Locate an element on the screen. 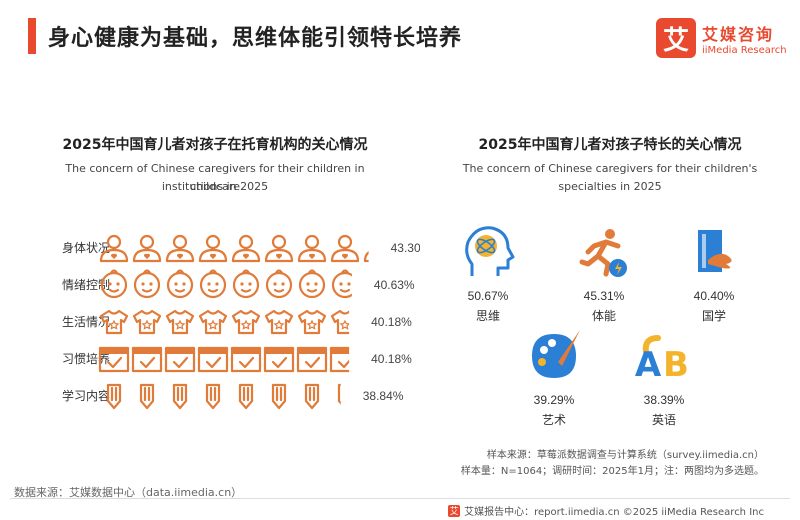  svg-text: B is located at coordinates (676, 365).